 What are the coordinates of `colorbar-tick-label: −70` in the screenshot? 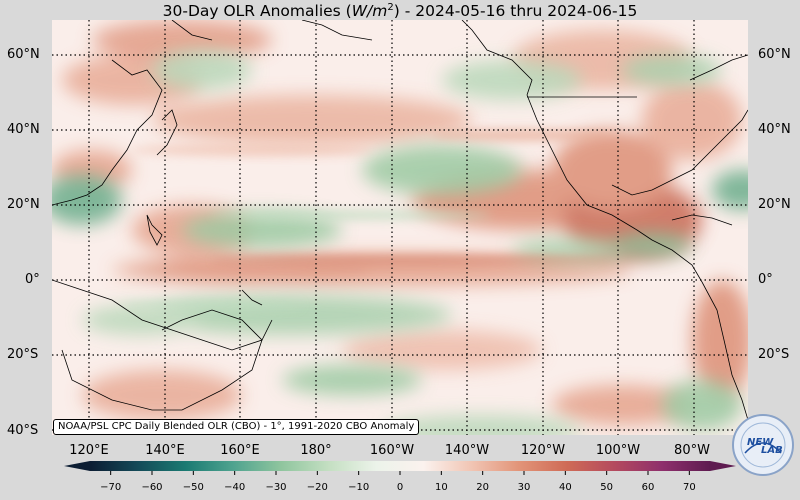 It's located at (111, 487).